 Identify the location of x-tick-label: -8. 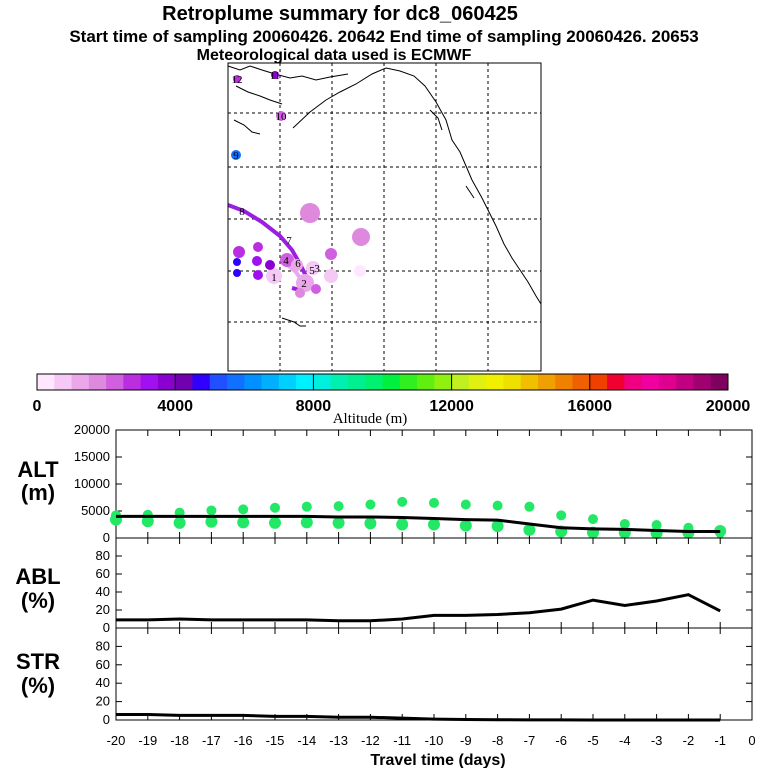
(498, 740).